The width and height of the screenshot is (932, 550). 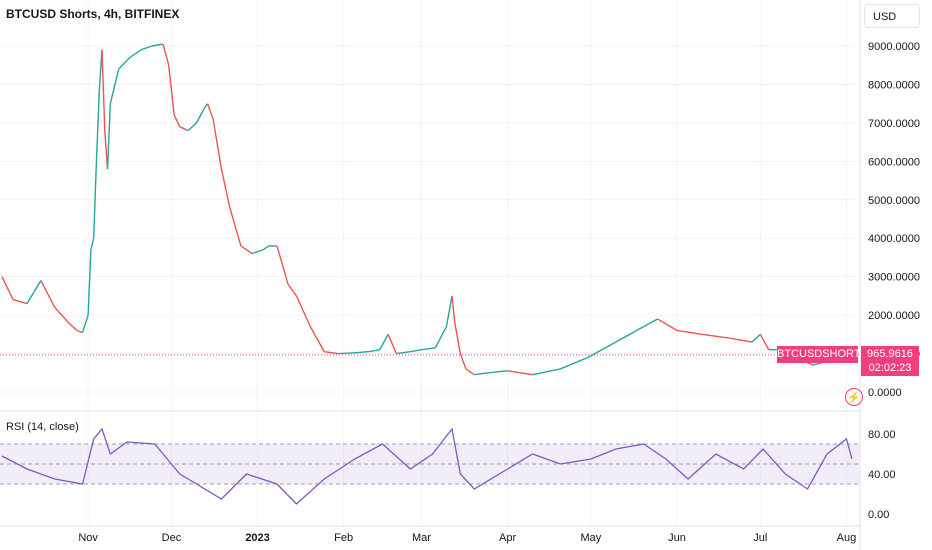 I want to click on price-axis-tick: 3000.0000, so click(x=894, y=278).